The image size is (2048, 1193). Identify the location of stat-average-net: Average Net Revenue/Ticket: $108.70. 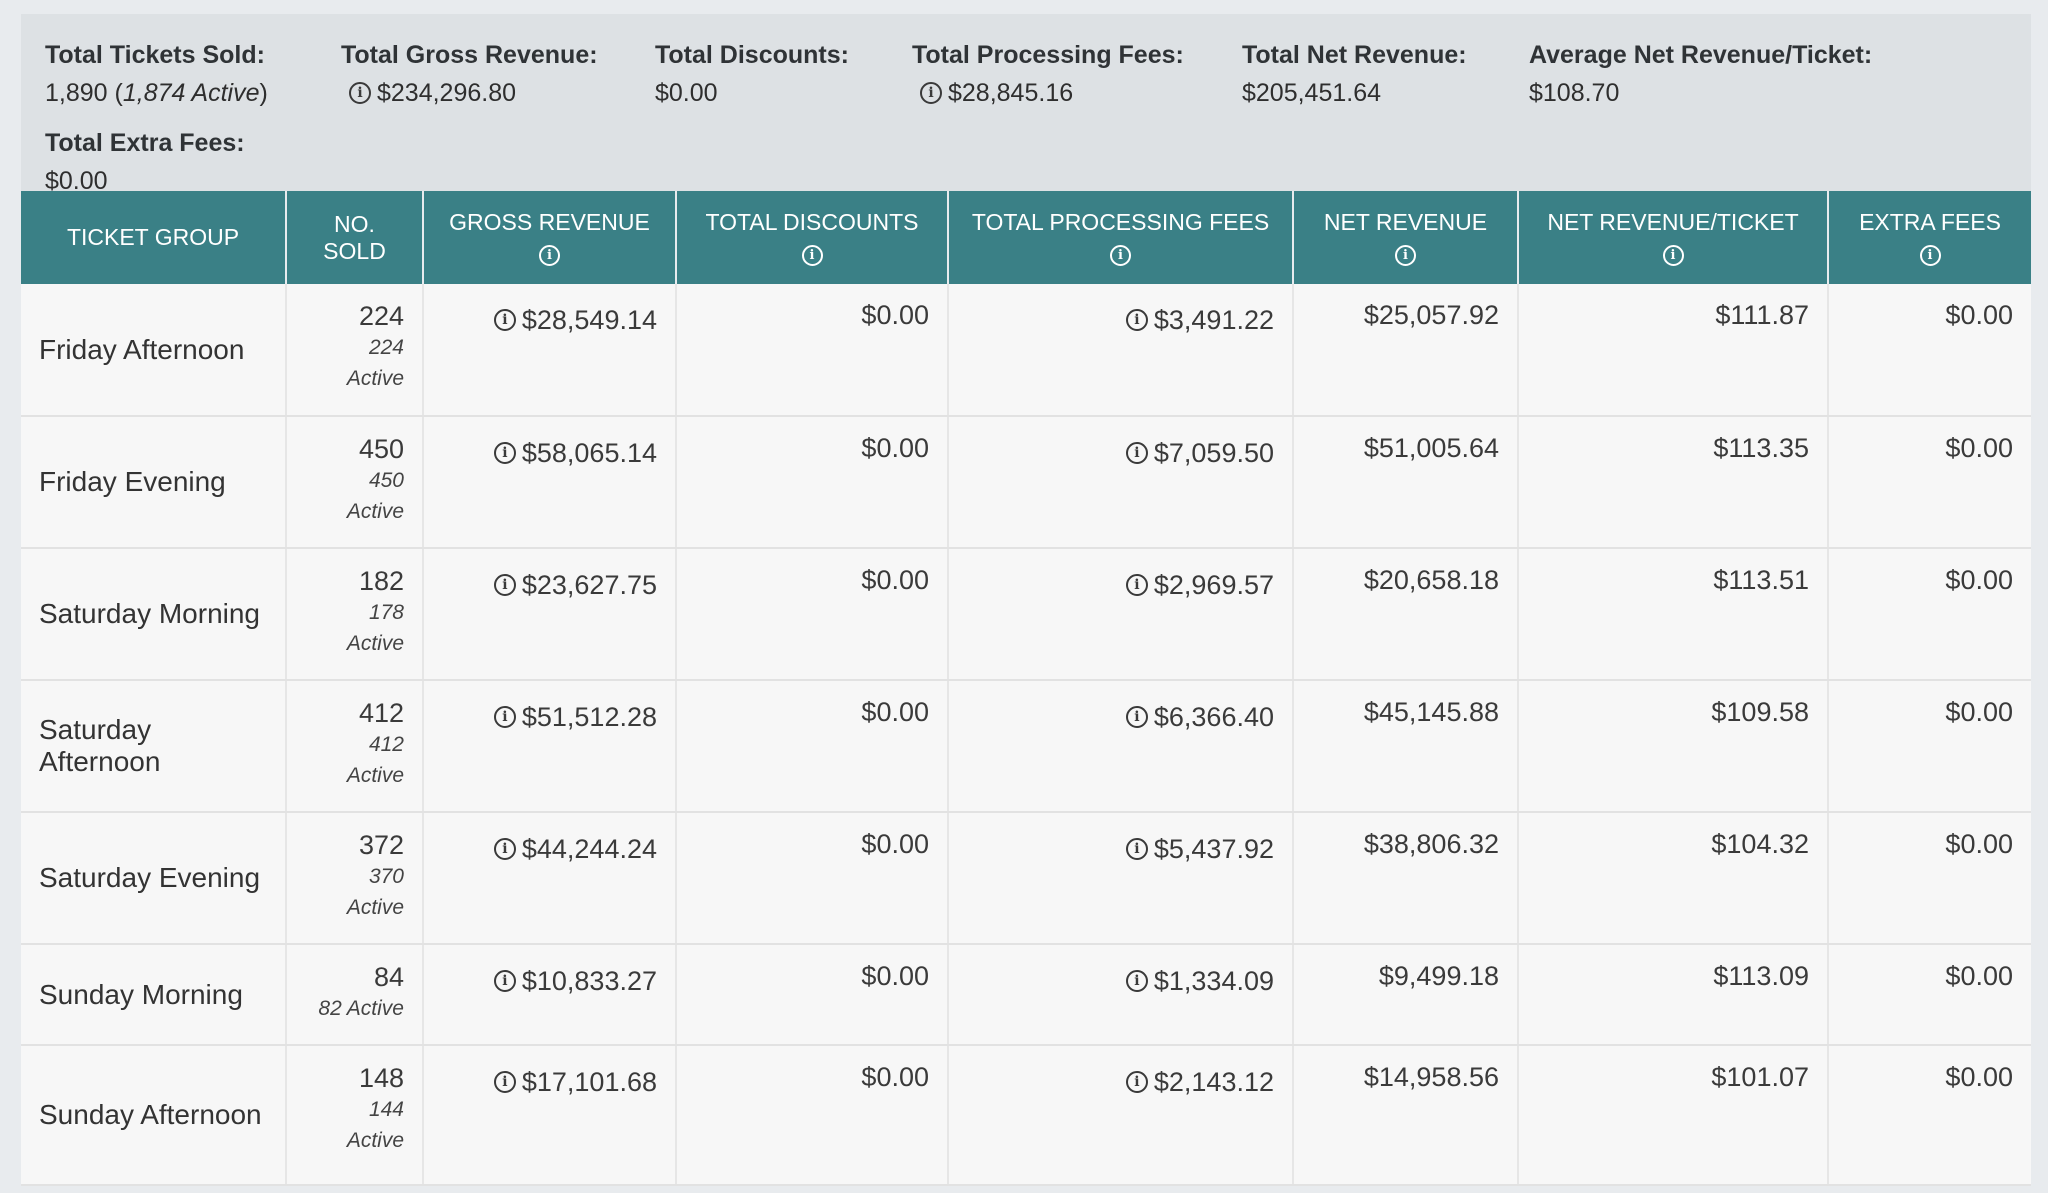
(1700, 74).